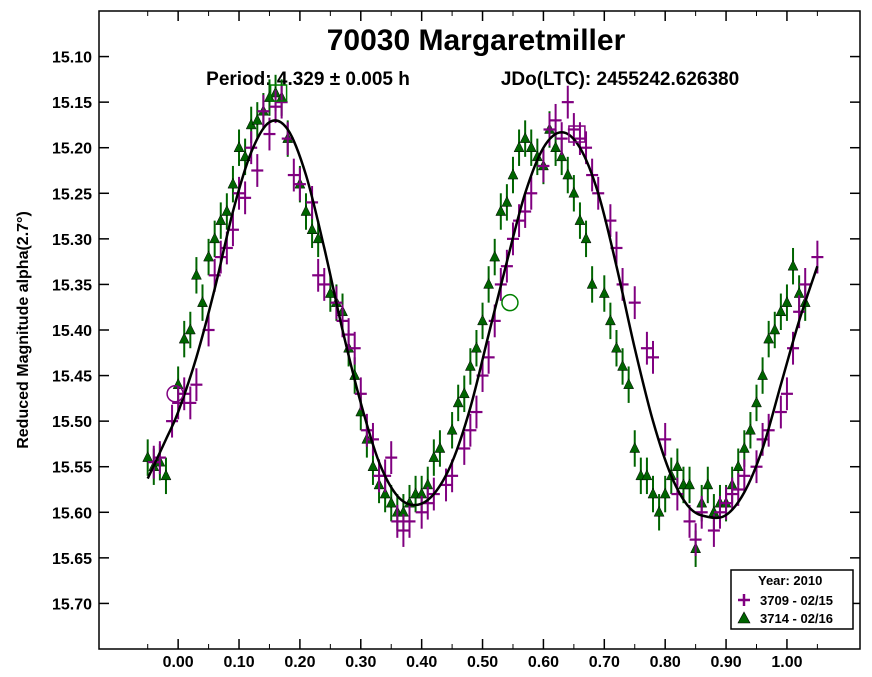 The image size is (872, 677). Describe the element at coordinates (482, 662) in the screenshot. I see `x-tick-label: 0.50` at that location.